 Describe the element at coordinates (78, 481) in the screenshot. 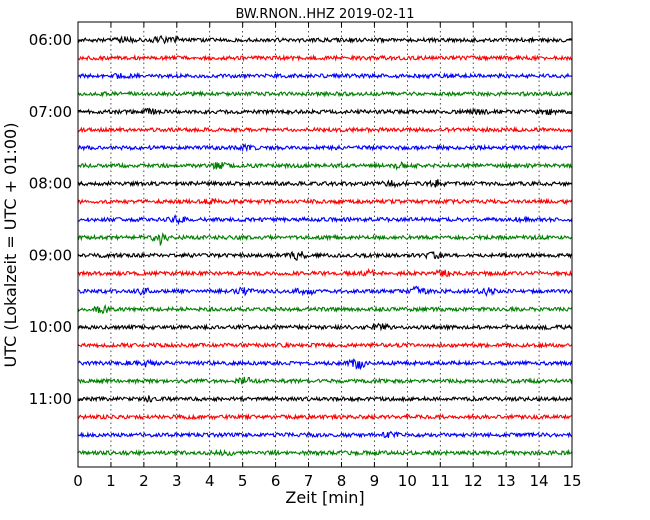

I see `x-tick-label: 0` at that location.